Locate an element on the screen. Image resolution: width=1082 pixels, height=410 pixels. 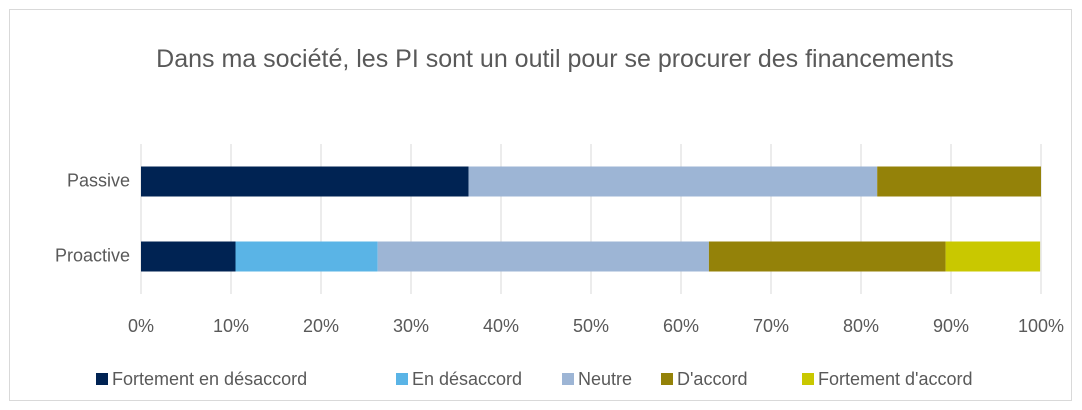
y-tick-label: Proactive is located at coordinates (92, 255).